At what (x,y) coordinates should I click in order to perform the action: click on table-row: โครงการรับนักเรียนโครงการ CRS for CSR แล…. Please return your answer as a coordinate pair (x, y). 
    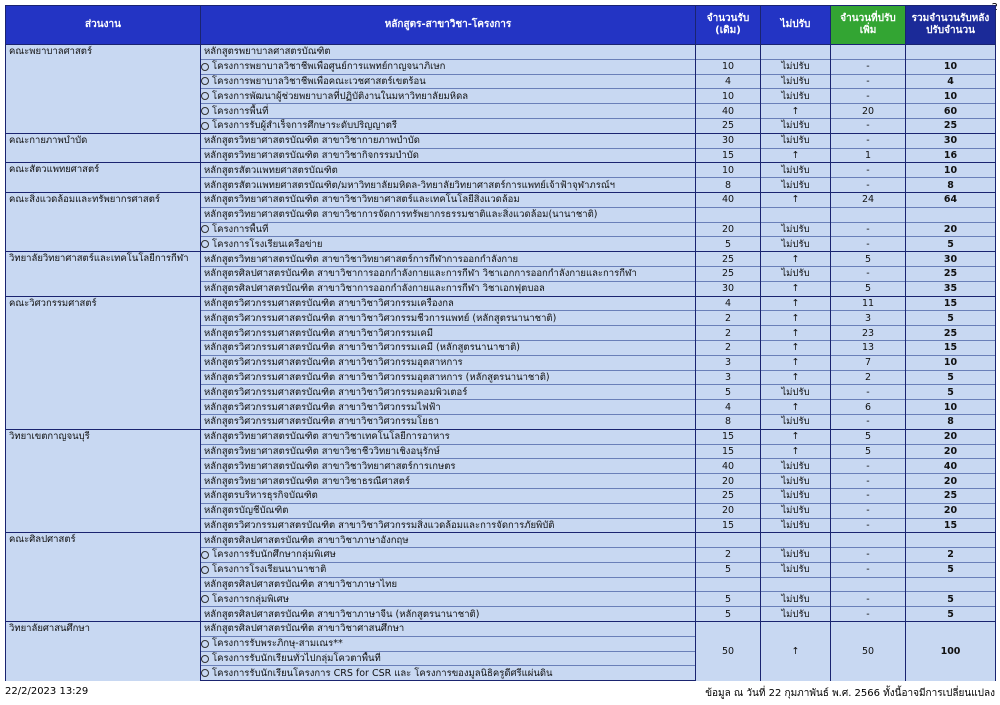
    Looking at the image, I should click on (501, 673).